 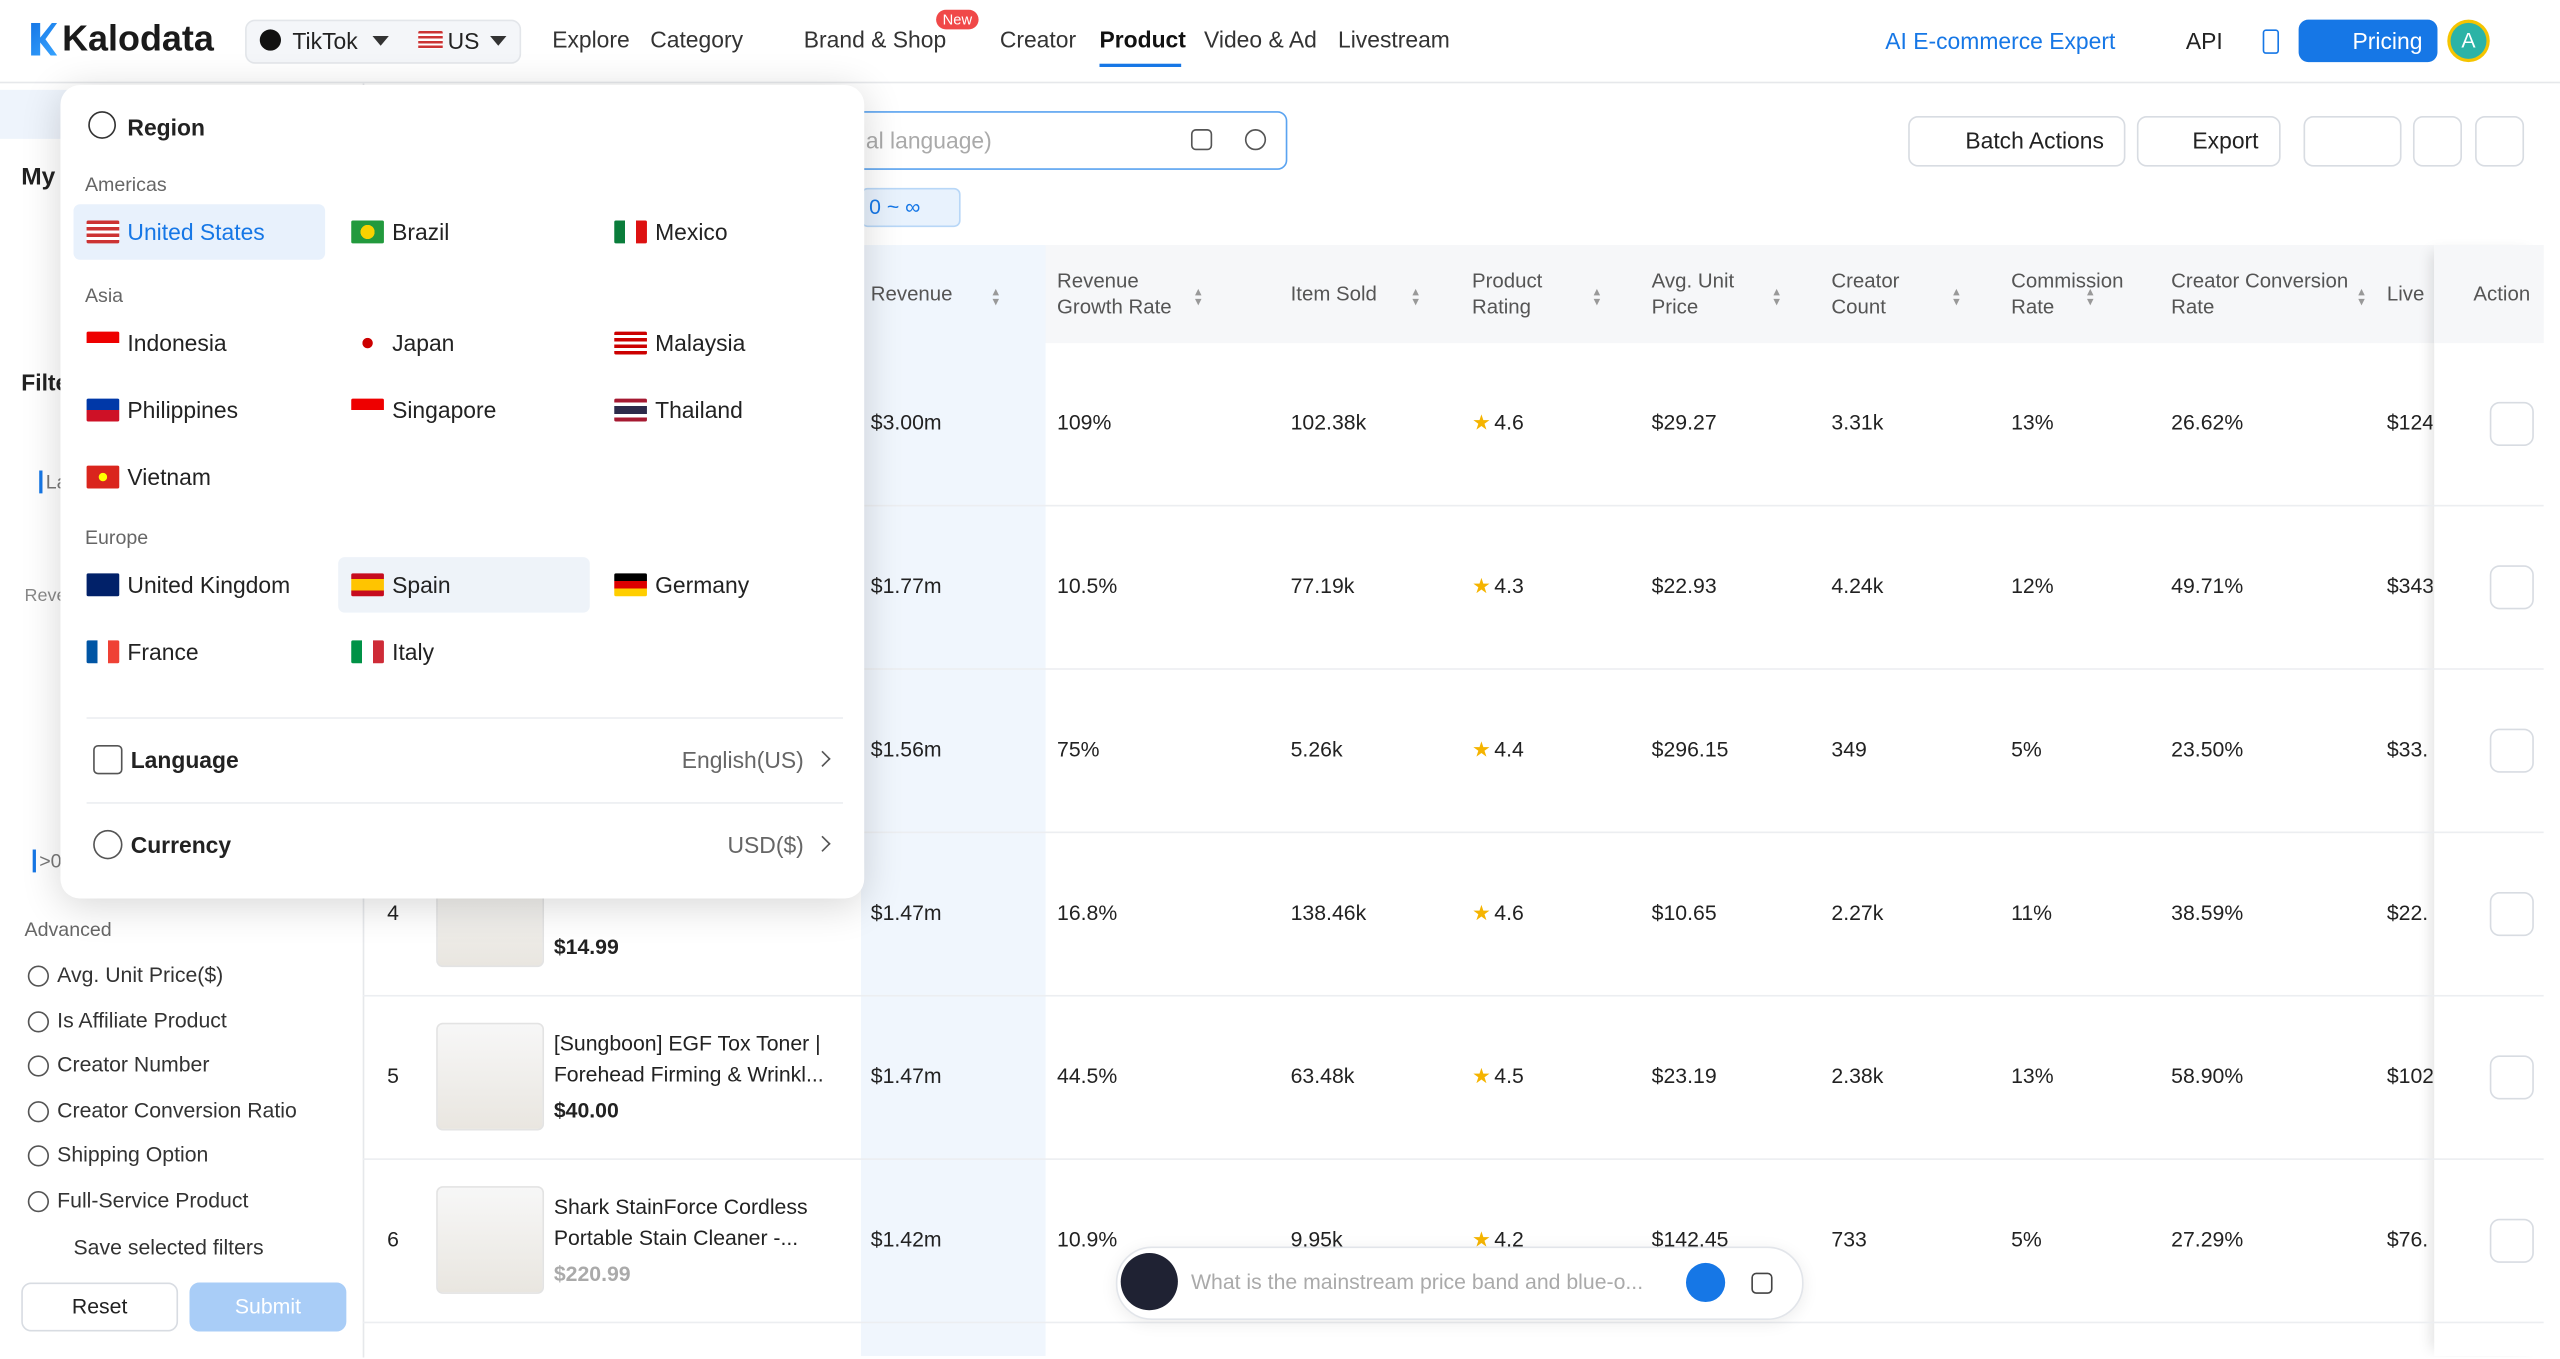 I want to click on country-name: Japan, so click(x=423, y=343).